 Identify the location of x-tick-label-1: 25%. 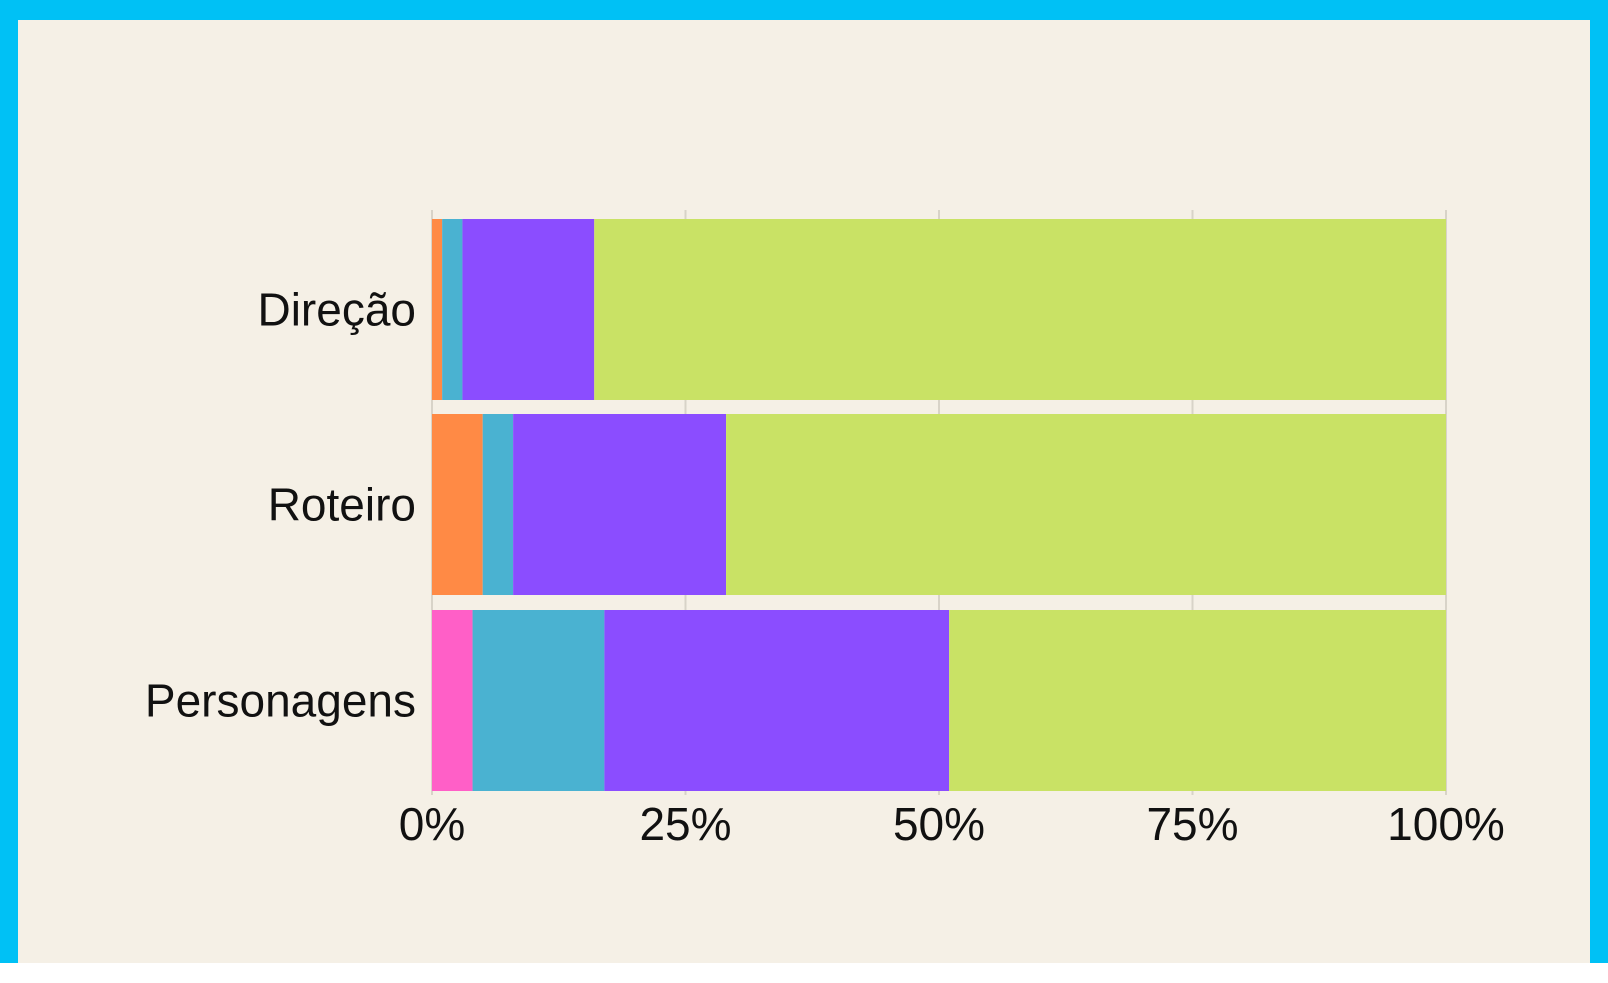
(685, 824).